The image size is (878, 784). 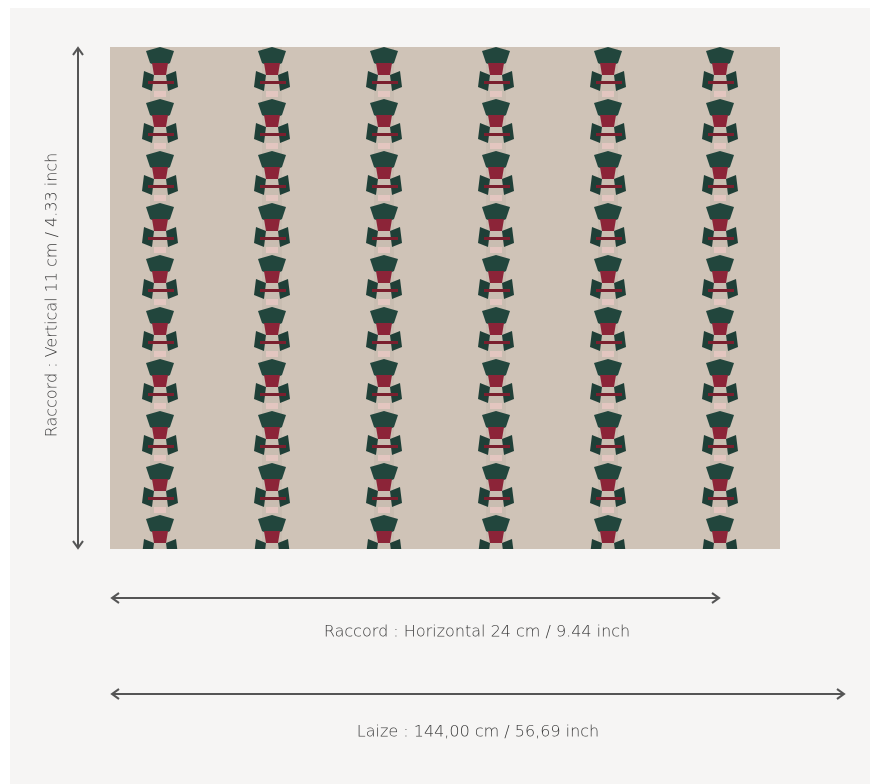 I want to click on width-arrow, so click(x=478, y=694).